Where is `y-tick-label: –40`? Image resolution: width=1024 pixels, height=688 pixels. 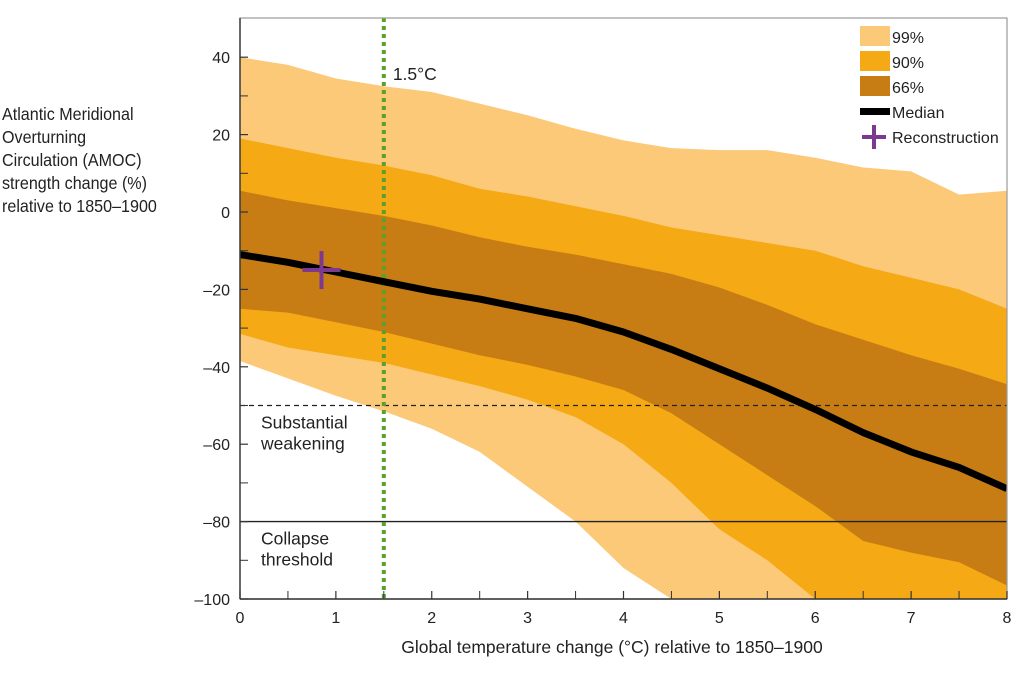 y-tick-label: –40 is located at coordinates (216, 368).